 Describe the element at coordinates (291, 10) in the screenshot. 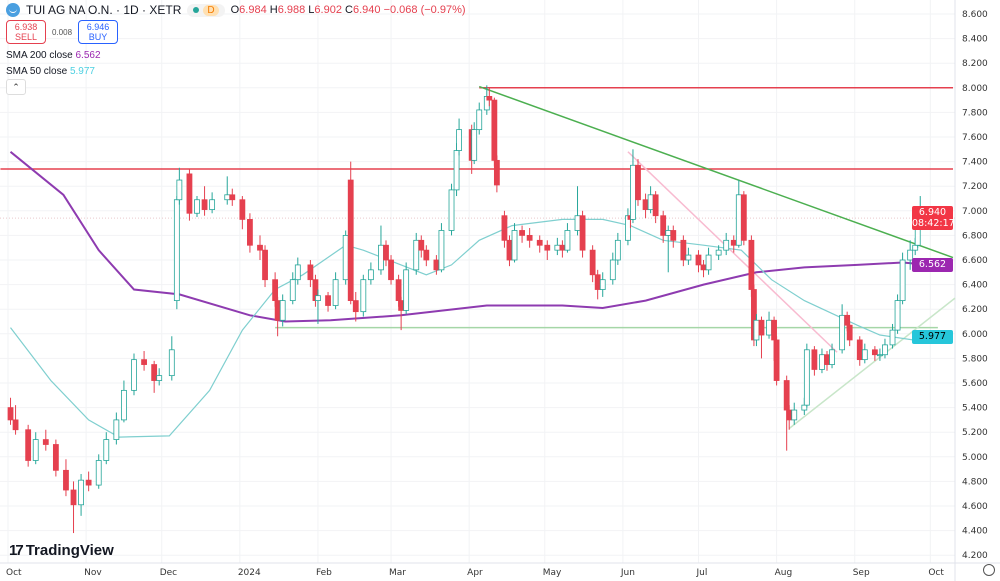

I see `high-value: 6.988` at that location.